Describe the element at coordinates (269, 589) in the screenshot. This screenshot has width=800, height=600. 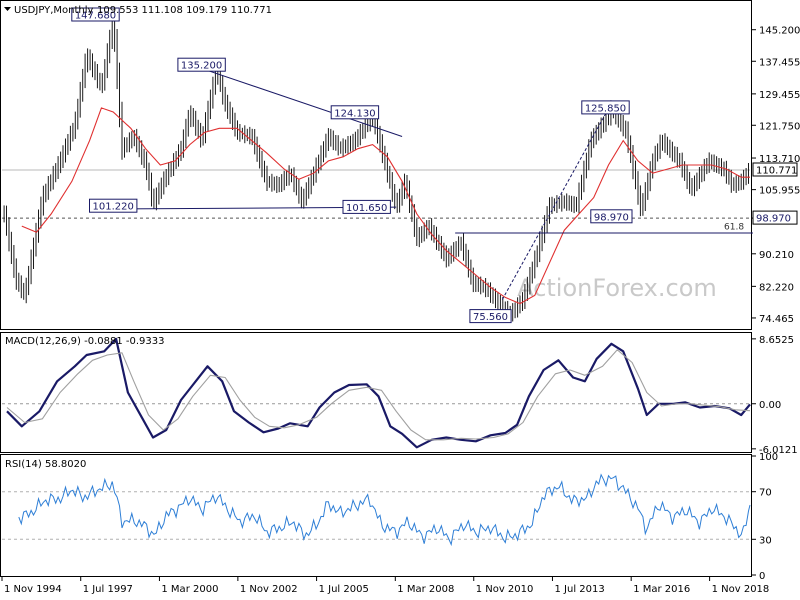
I see `x-axis-label-1 Nov 2002: 1 Nov 2002` at that location.